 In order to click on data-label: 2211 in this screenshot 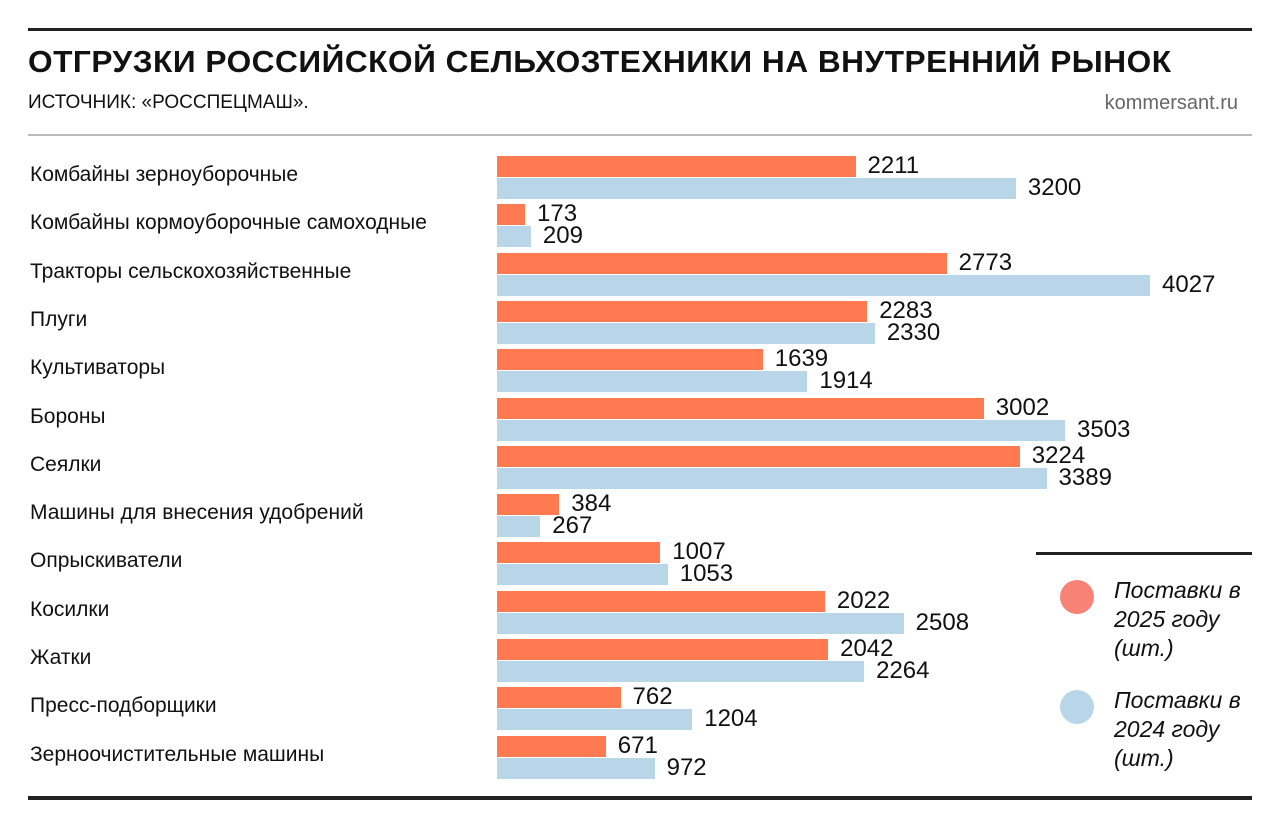, I will do `click(893, 165)`.